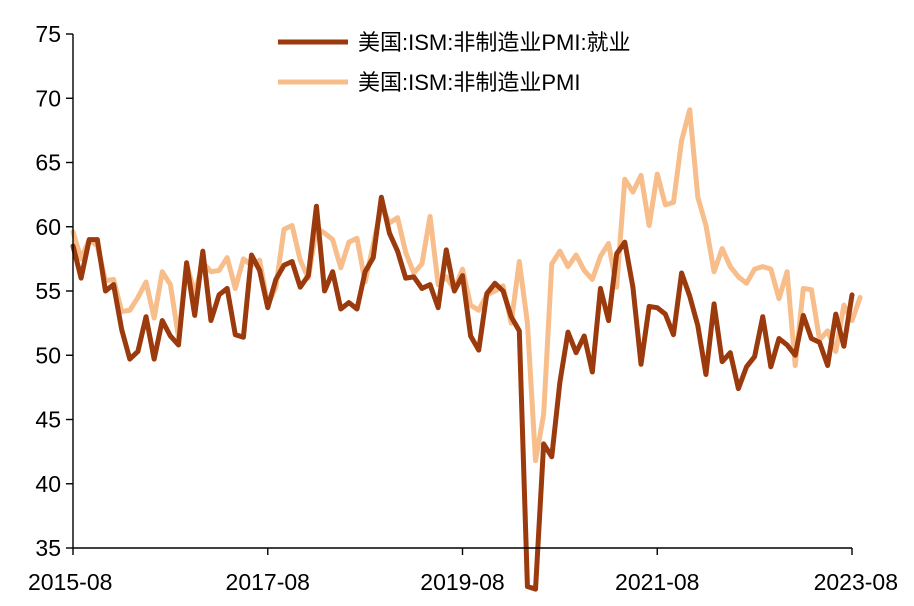 Image resolution: width=914 pixels, height=606 pixels. Describe the element at coordinates (48, 34) in the screenshot. I see `y-tick-label: 75` at that location.